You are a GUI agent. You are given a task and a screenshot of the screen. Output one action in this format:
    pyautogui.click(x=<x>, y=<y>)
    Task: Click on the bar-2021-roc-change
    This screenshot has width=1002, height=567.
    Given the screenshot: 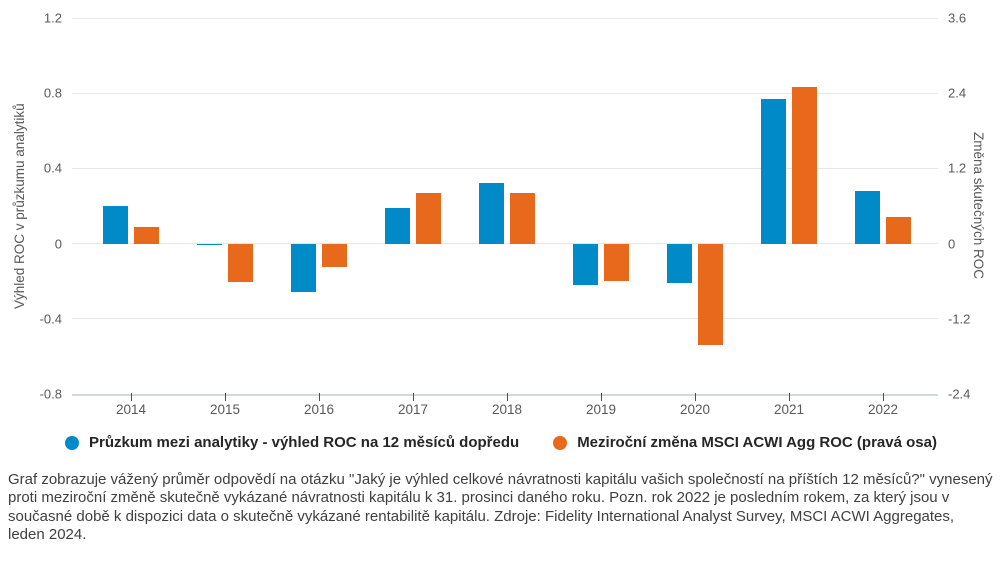 What is the action you would take?
    pyautogui.click(x=804, y=165)
    